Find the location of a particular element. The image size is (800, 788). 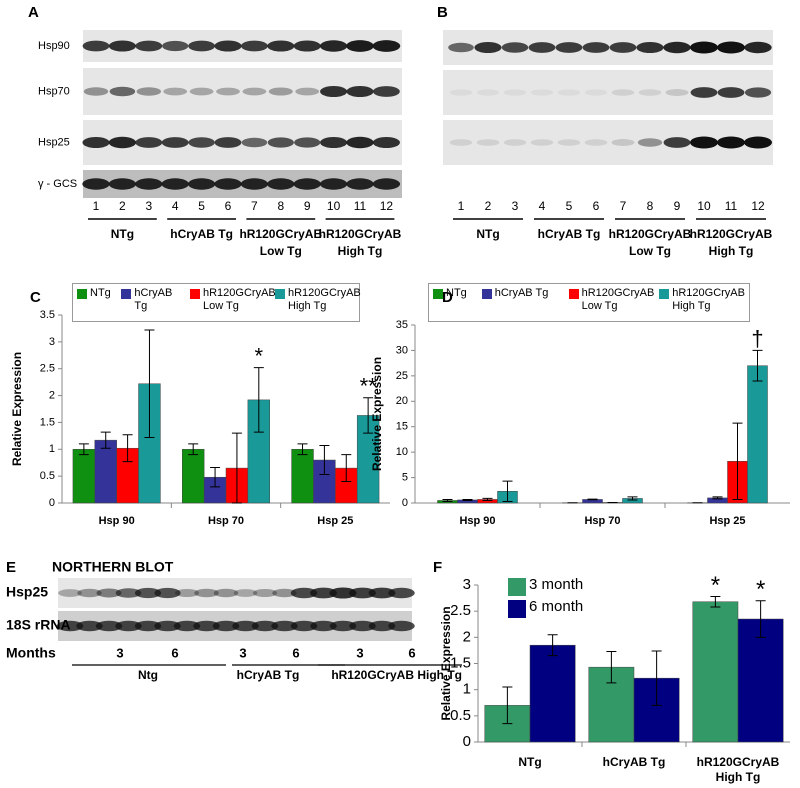

lane-number: 6 is located at coordinates (228, 206).